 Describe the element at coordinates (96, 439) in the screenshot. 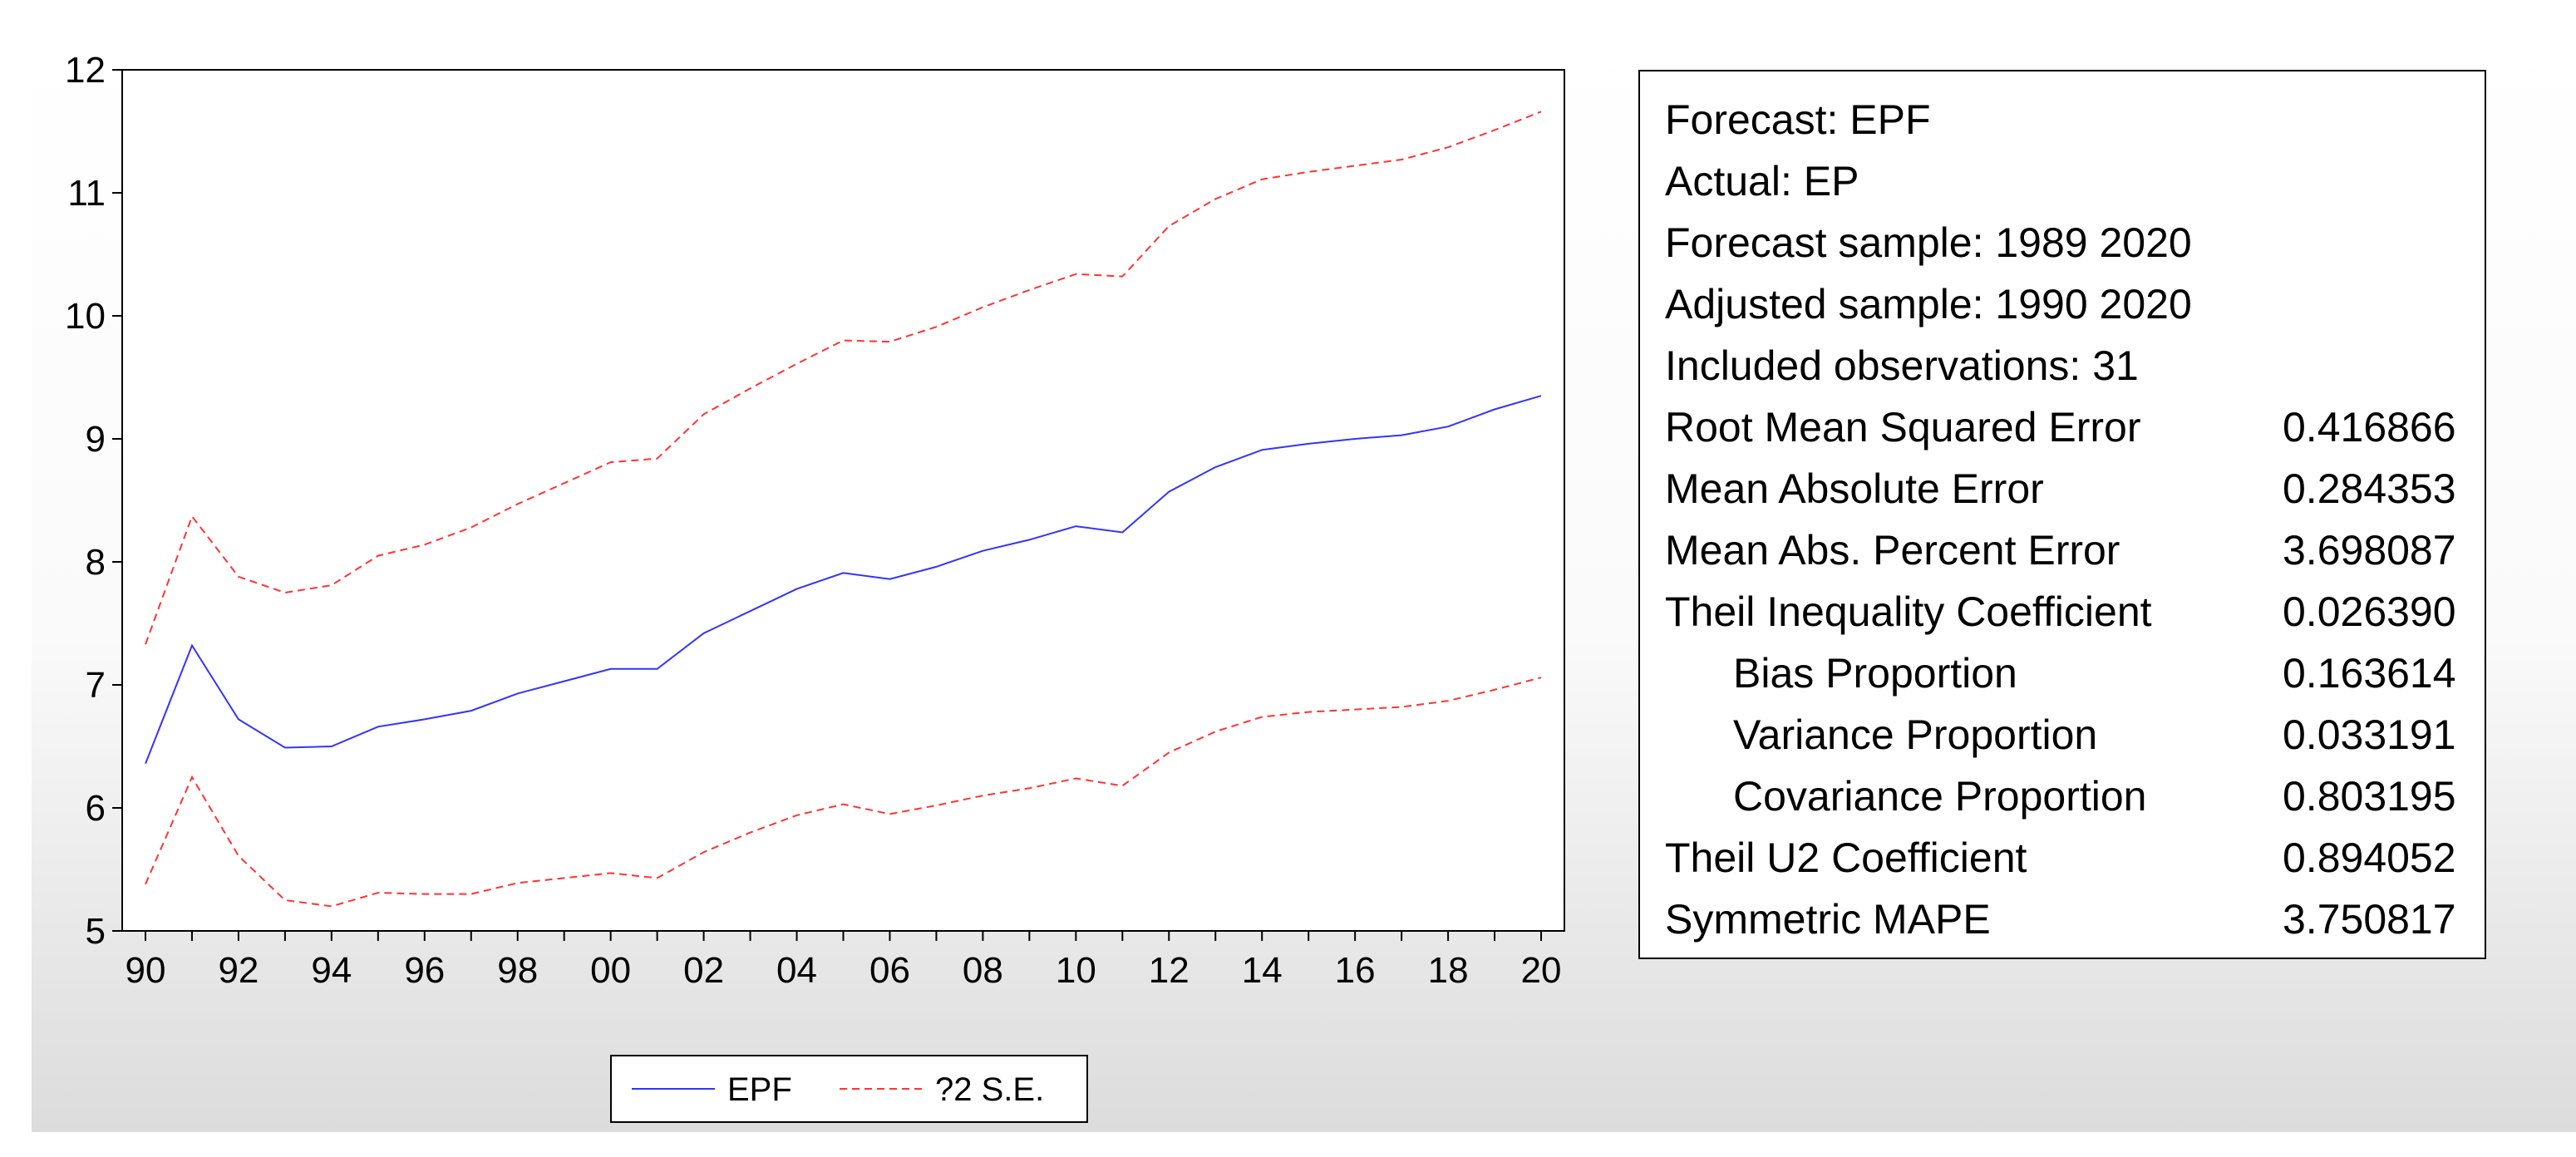

I see `y-tick-label: 9` at that location.